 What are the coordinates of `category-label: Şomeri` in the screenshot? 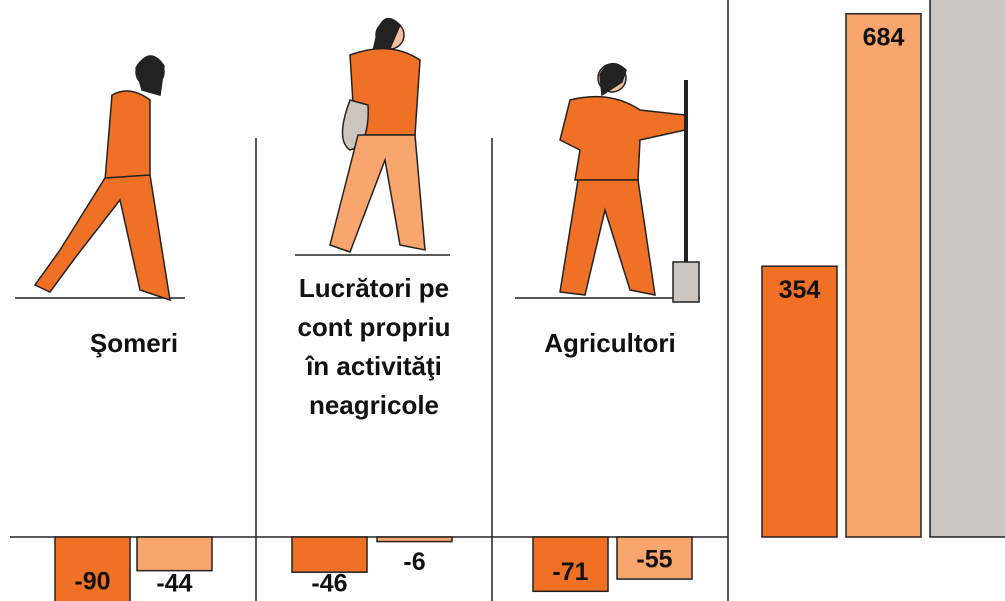 It's located at (134, 343).